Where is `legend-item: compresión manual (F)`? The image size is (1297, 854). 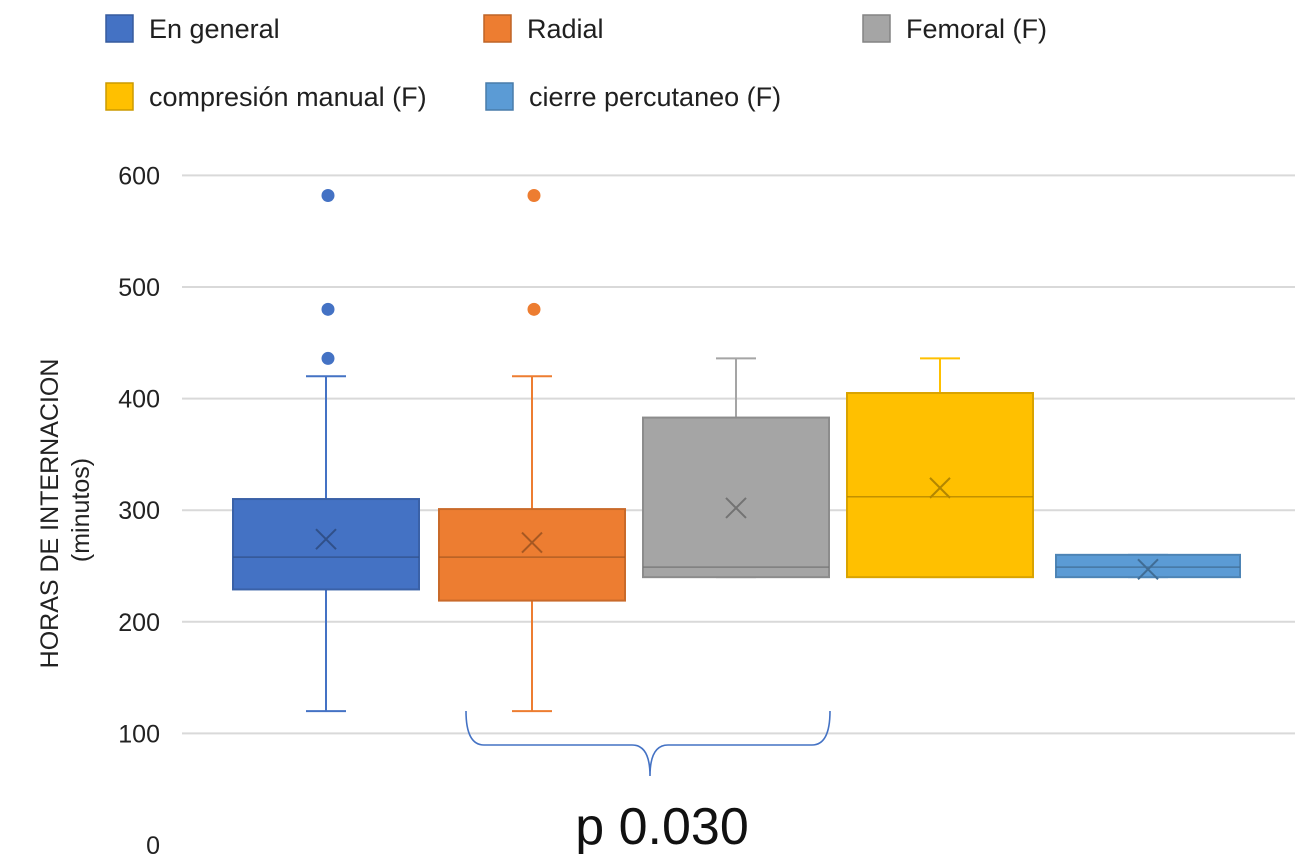
legend-item: compresión manual (F) is located at coordinates (266, 97).